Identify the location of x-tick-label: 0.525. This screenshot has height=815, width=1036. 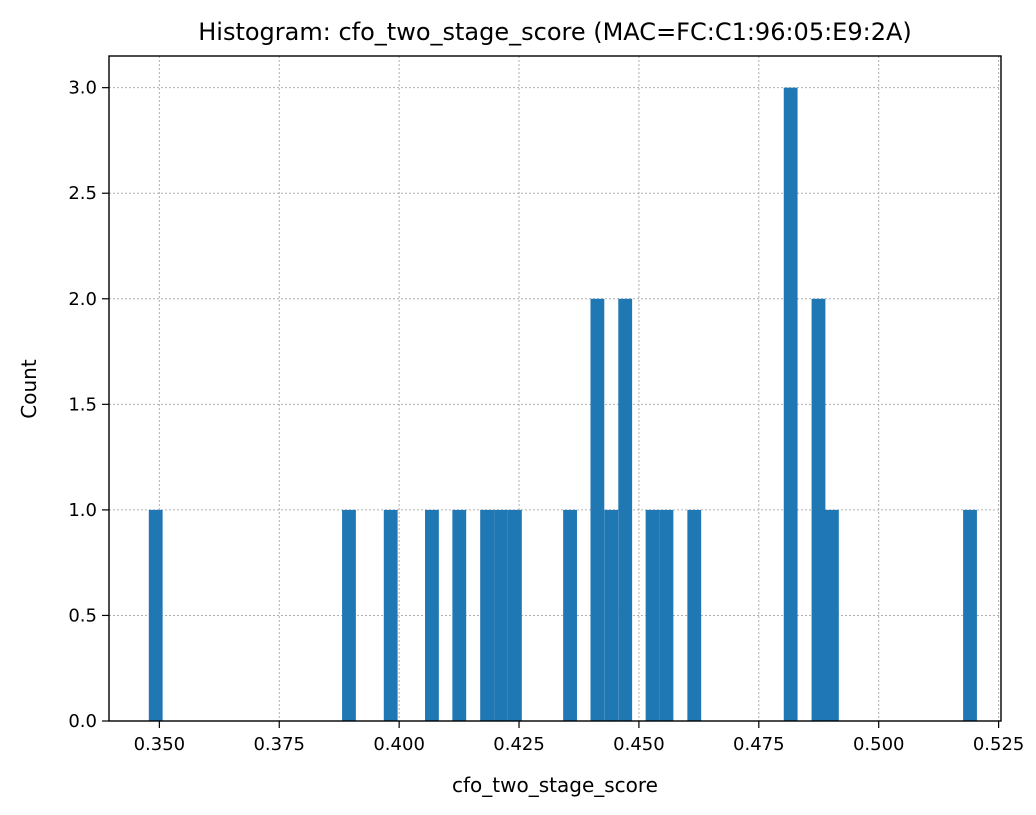
(999, 744).